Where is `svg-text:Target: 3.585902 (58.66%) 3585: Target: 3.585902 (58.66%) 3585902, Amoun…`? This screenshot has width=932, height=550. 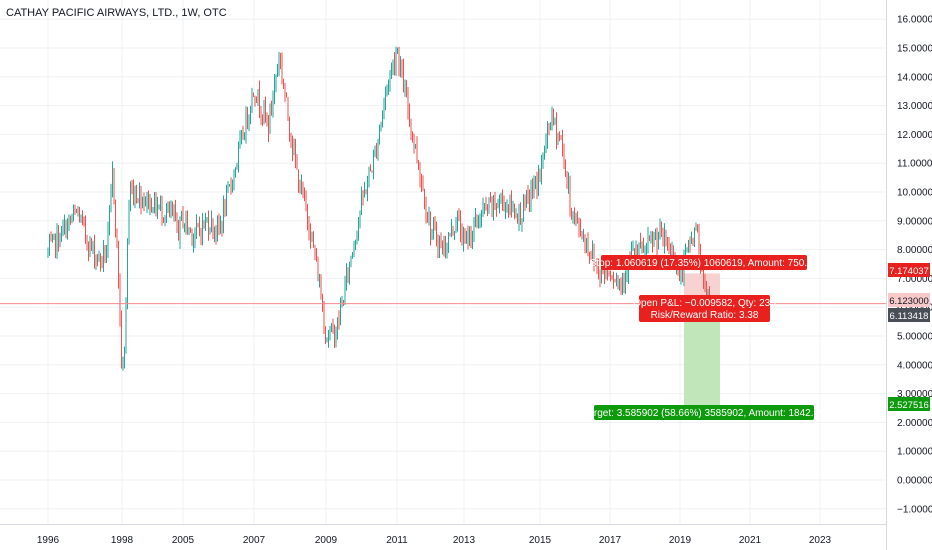
svg-text:Target: 3.585902 (58.66%) 3585: Target: 3.585902 (58.66%) 3585902, Amoun… is located at coordinates (704, 413).